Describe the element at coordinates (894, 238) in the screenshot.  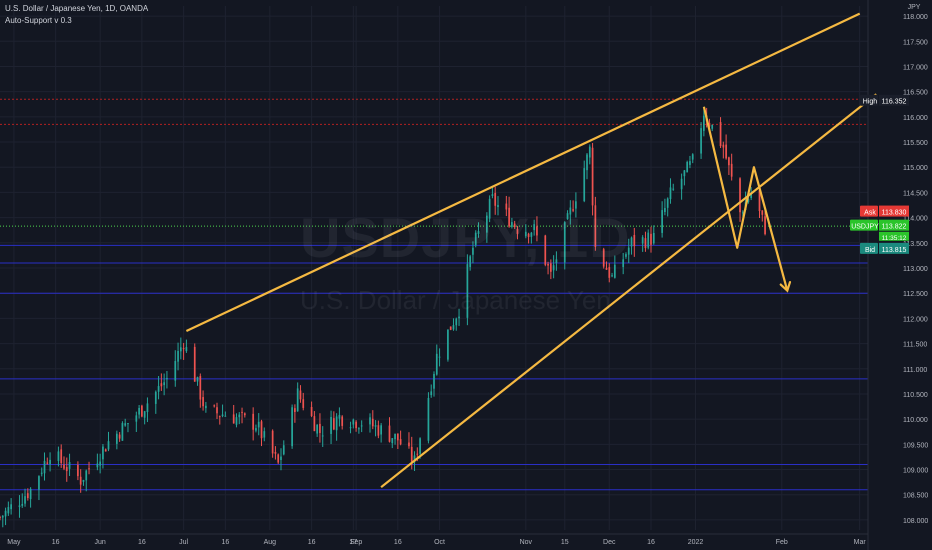
I see `countdown-value: 11:35:12` at that location.